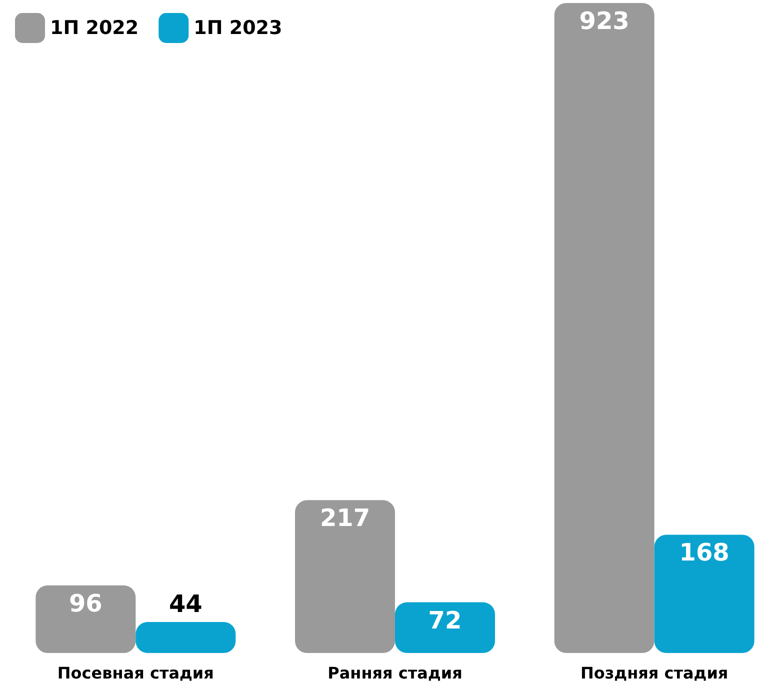  Describe the element at coordinates (94, 28) in the screenshot. I see `legend-label: 1П 2022` at that location.